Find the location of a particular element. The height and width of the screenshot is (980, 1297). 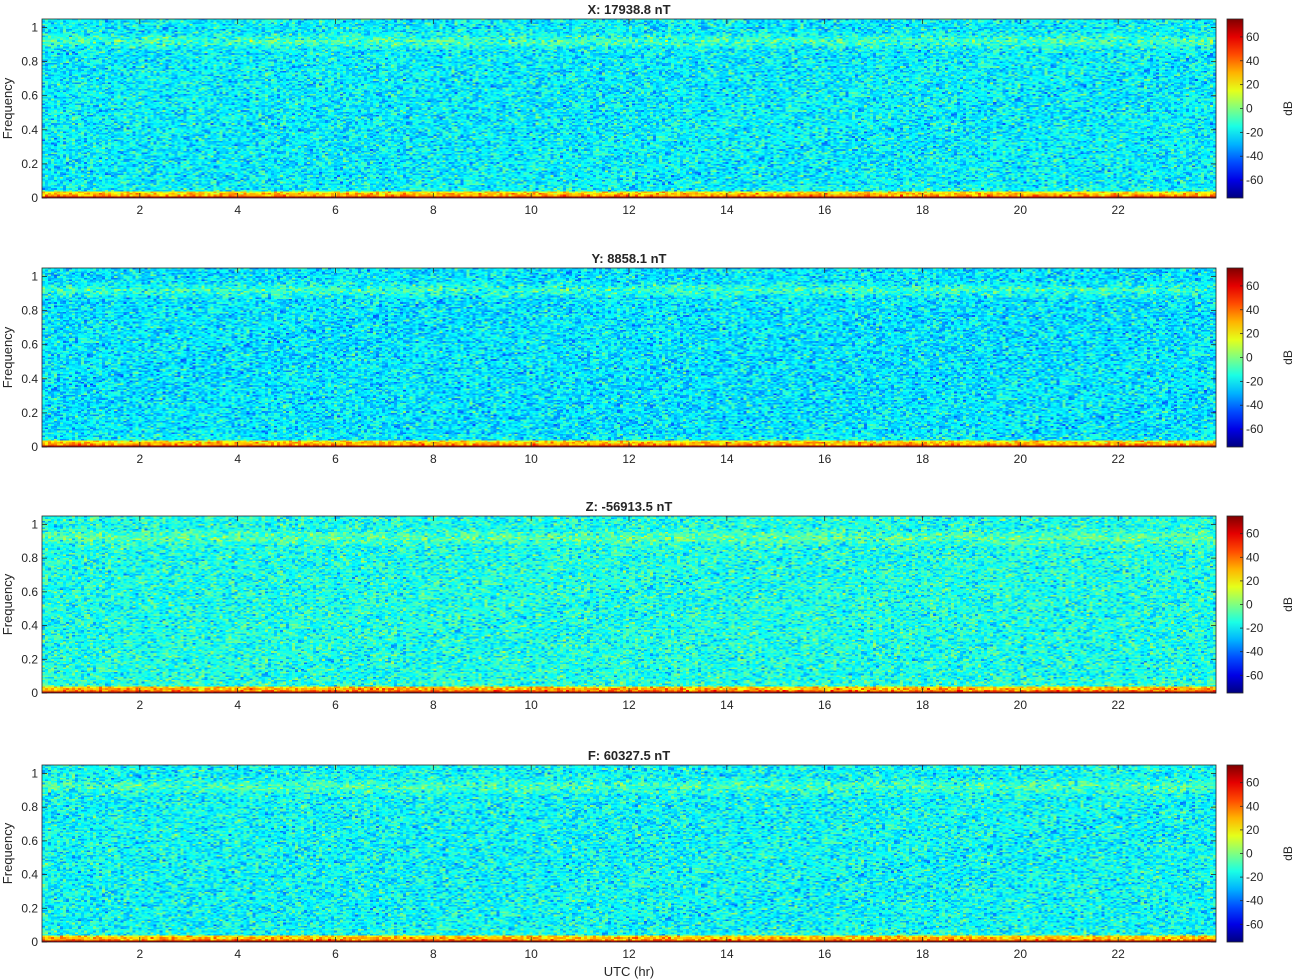

panel-title: Z: -56913.5 nT is located at coordinates (629, 506).